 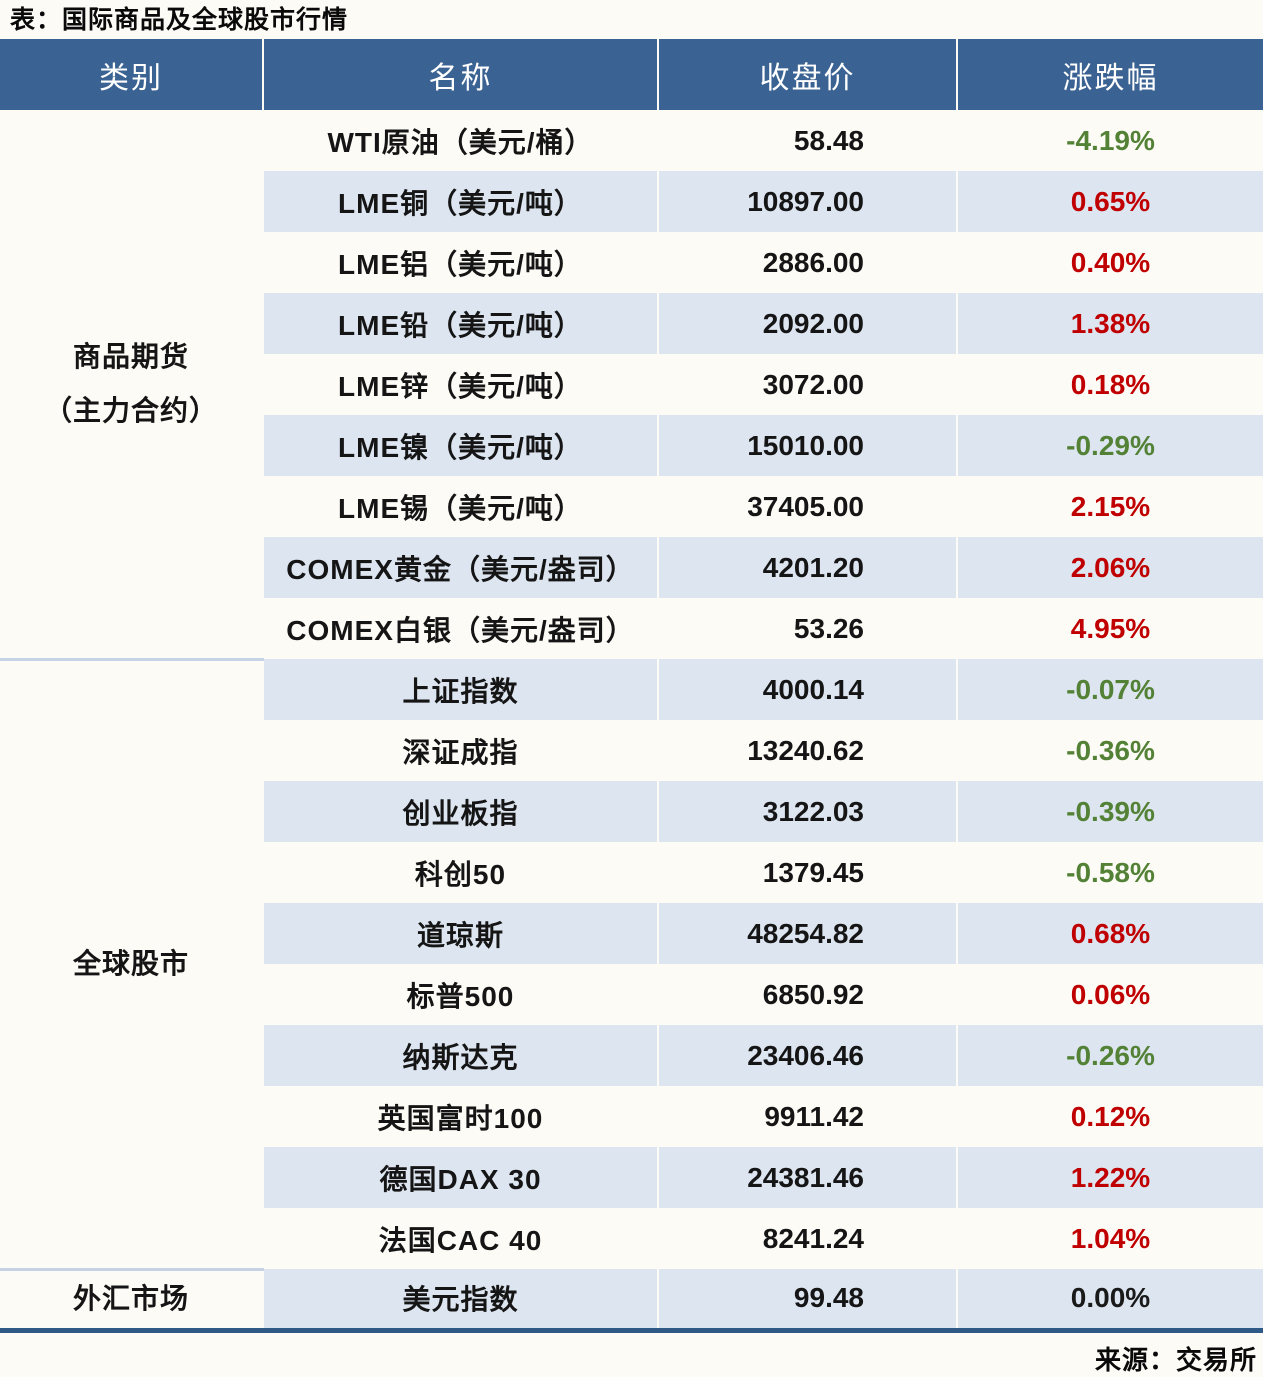 I want to click on change-cell: -0.39%, so click(x=1109, y=811).